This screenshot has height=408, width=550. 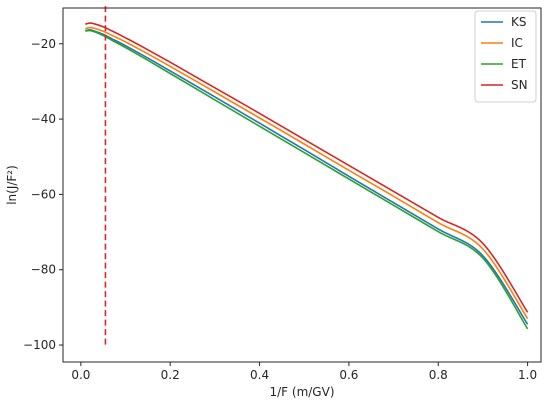 What do you see at coordinates (519, 22) in the screenshot?
I see `legend-label-ks: KS` at bounding box center [519, 22].